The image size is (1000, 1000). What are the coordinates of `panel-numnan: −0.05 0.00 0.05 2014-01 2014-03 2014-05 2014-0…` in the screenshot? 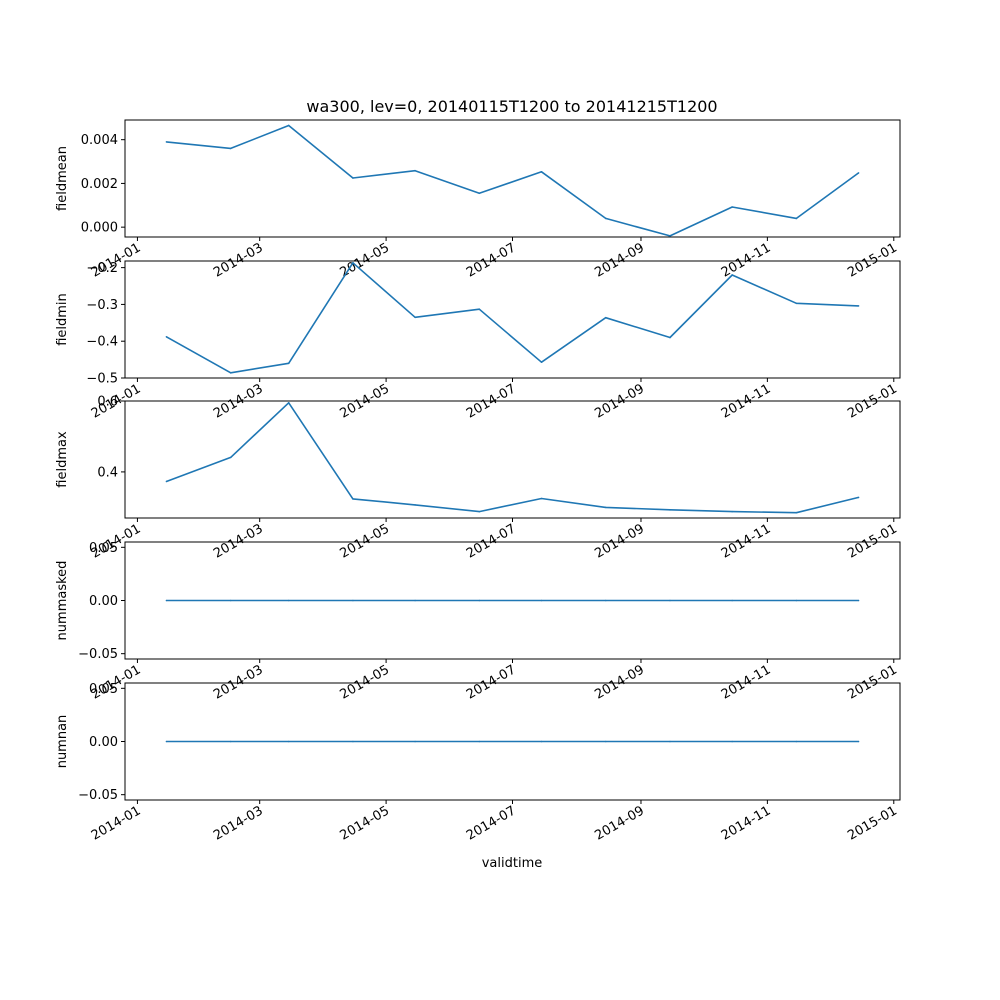 It's located at (478, 763).